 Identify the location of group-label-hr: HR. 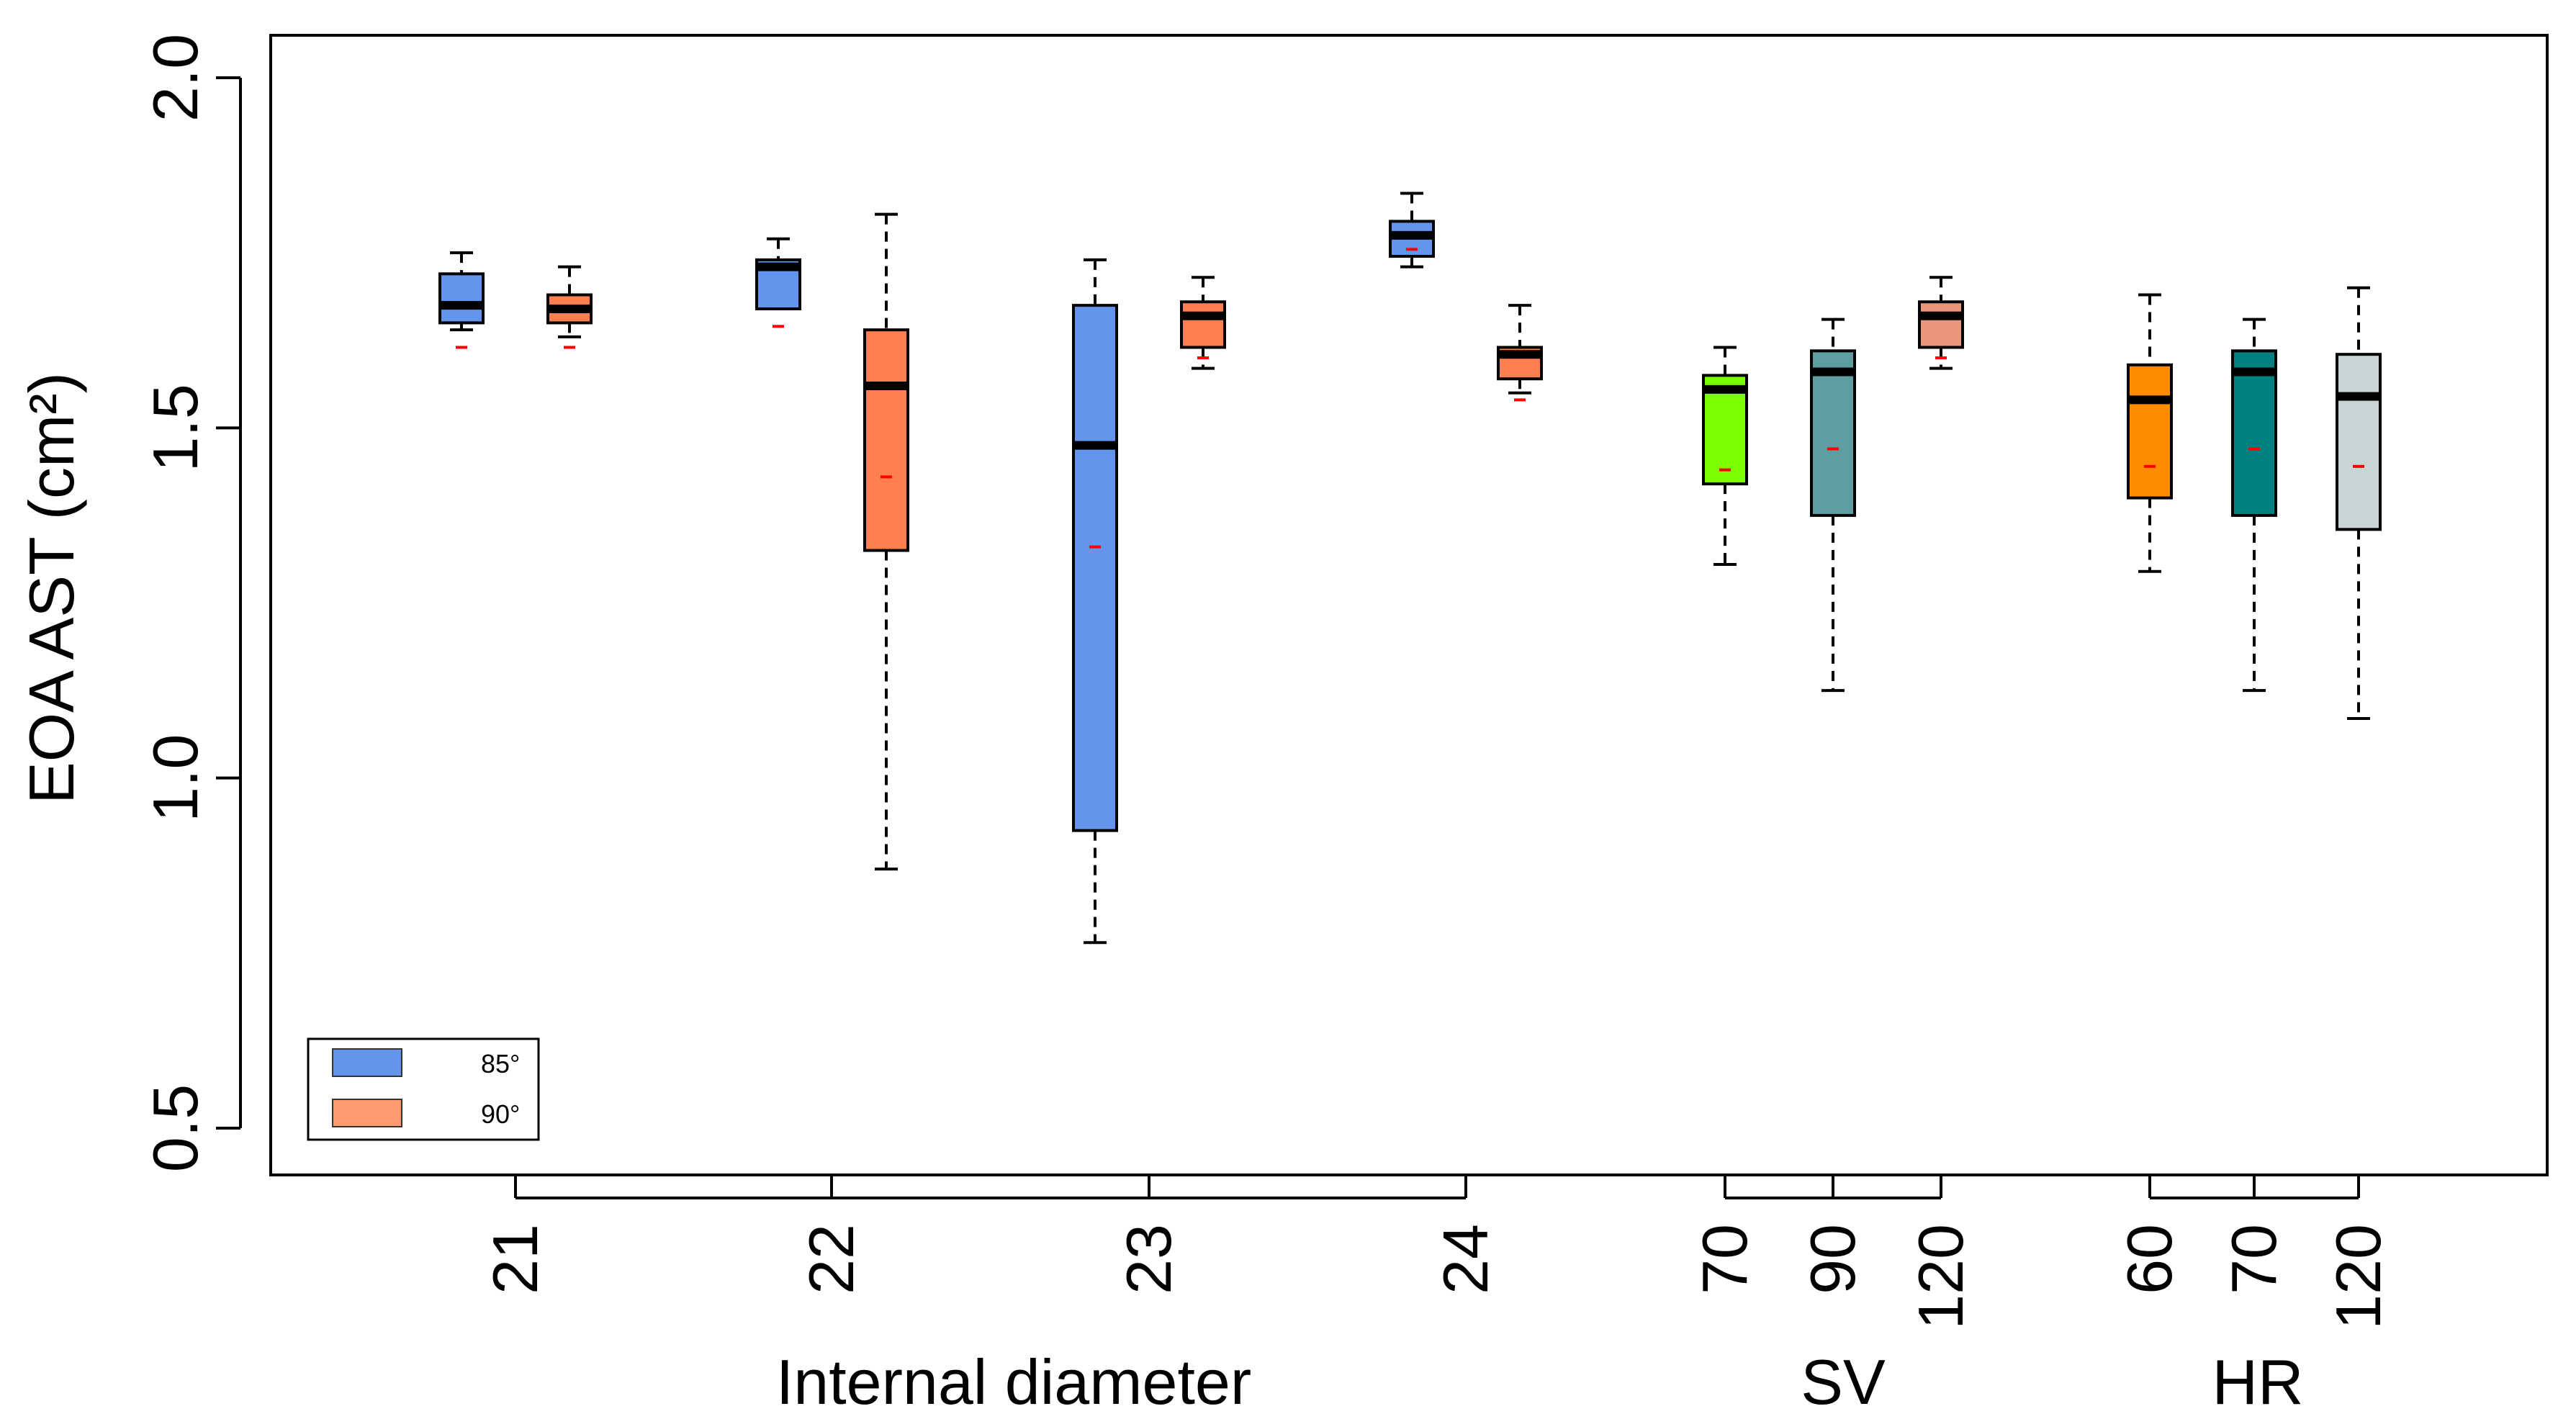
(2257, 1382).